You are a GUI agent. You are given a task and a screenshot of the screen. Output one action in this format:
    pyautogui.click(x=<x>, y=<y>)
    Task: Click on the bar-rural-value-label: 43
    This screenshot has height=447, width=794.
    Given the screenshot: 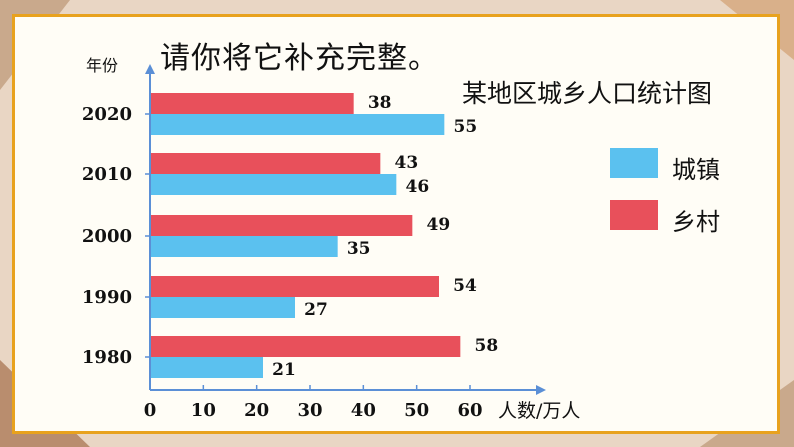 What is the action you would take?
    pyautogui.click(x=406, y=163)
    